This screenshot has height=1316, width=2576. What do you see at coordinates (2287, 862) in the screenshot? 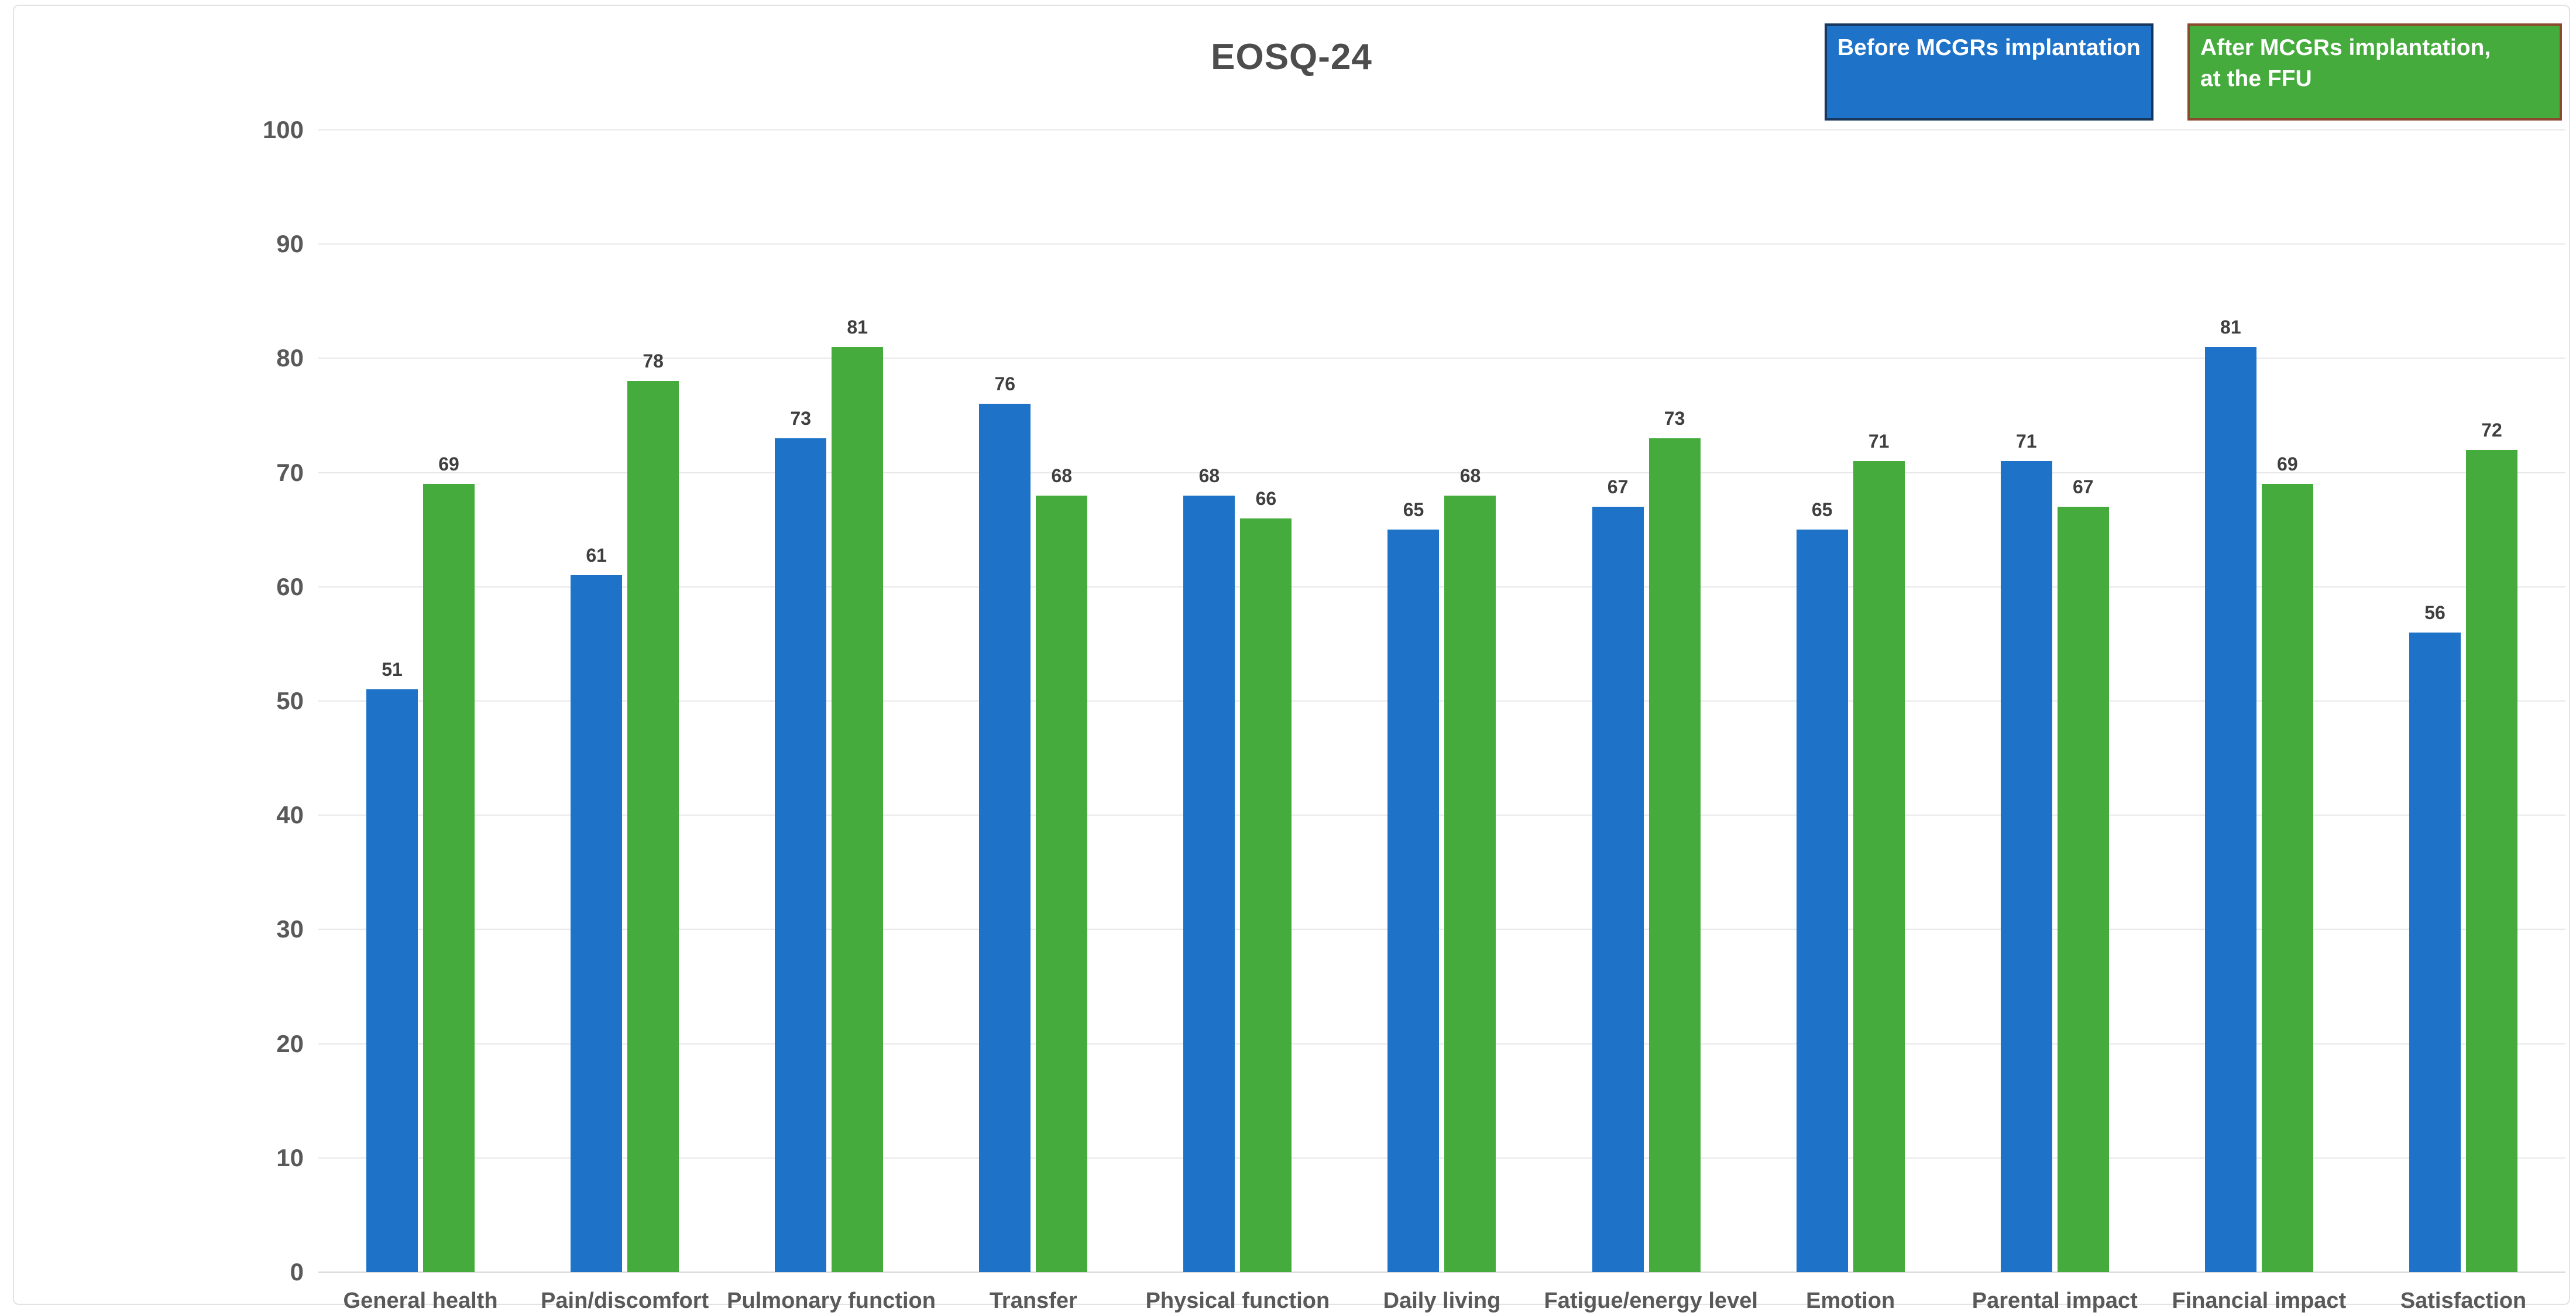
I see `bar-after-financial-impact: 69` at bounding box center [2287, 862].